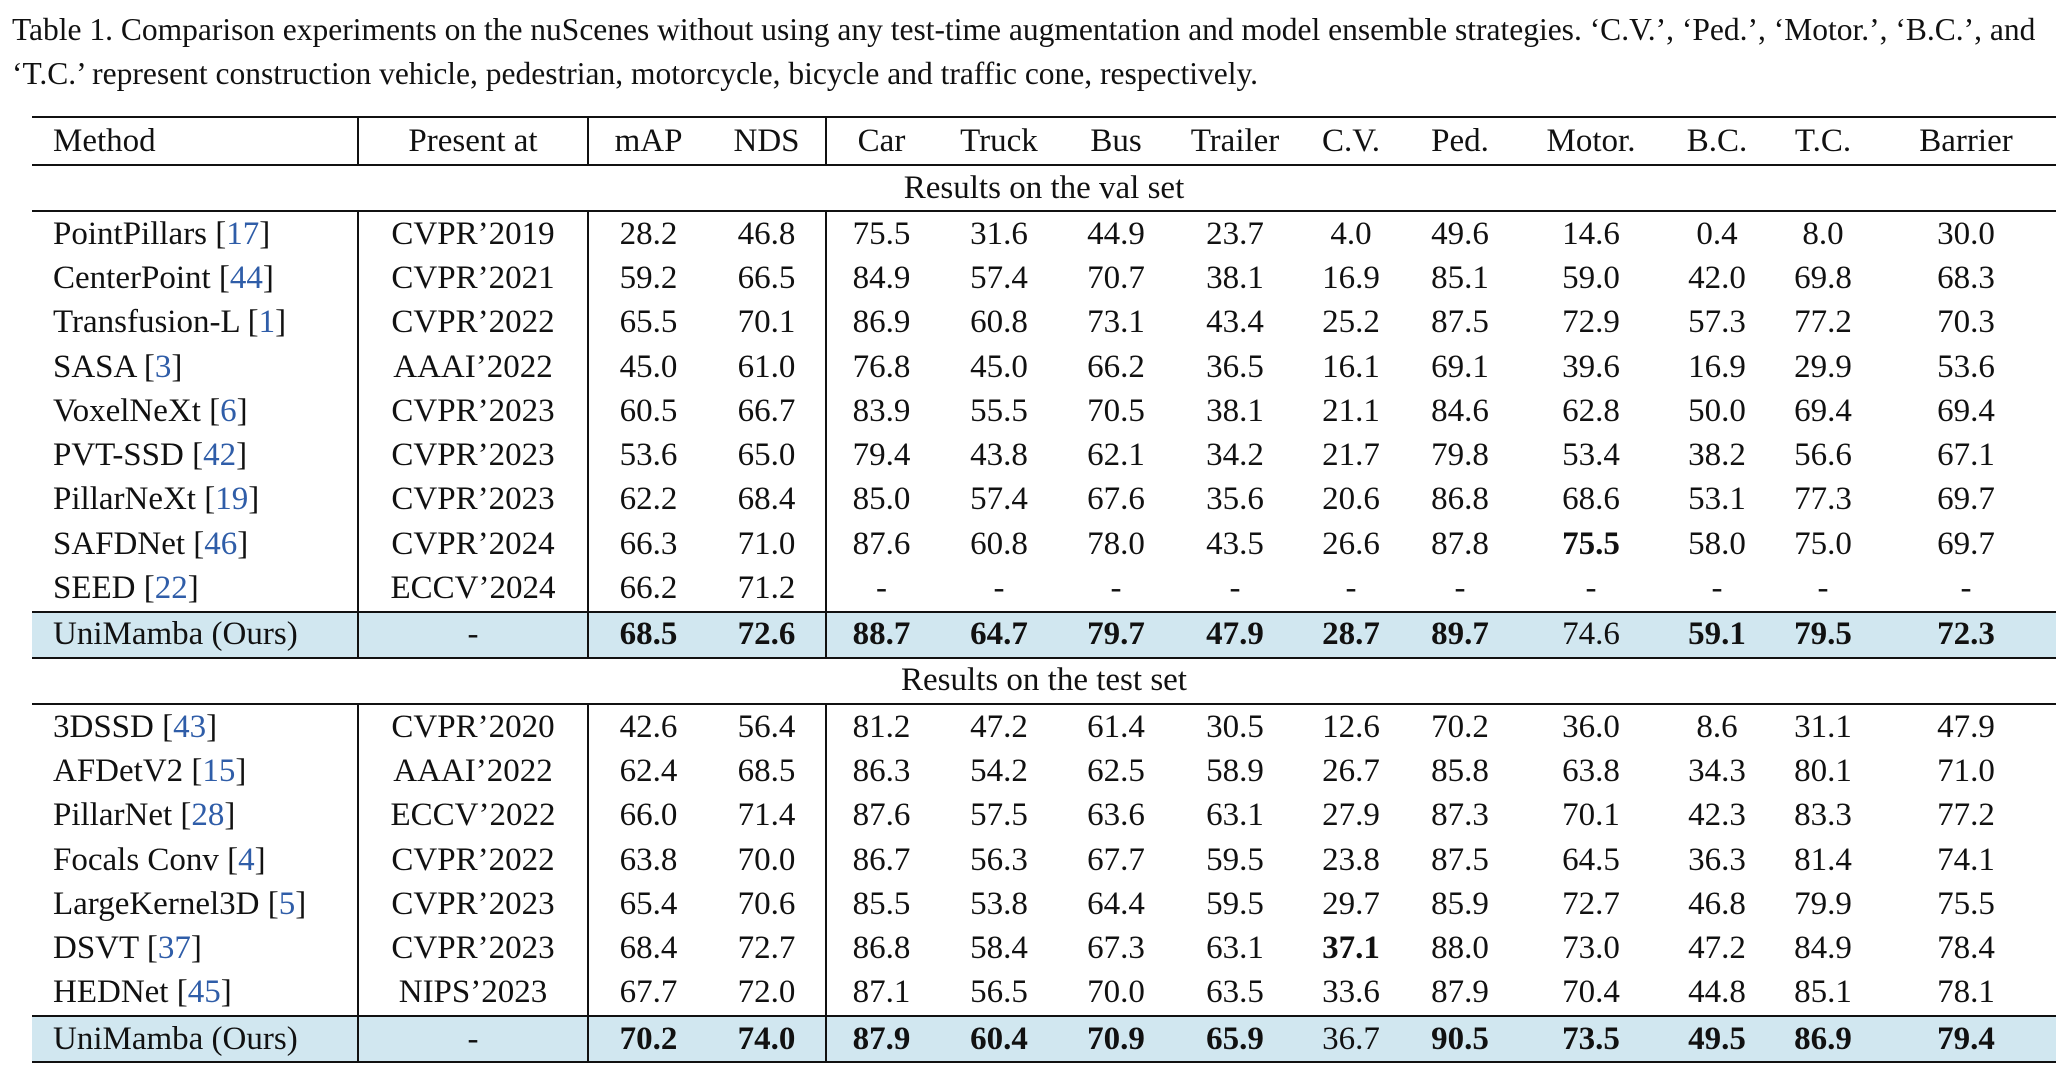 This screenshot has height=1076, width=2072. I want to click on value-cell: 47.9, so click(1966, 726).